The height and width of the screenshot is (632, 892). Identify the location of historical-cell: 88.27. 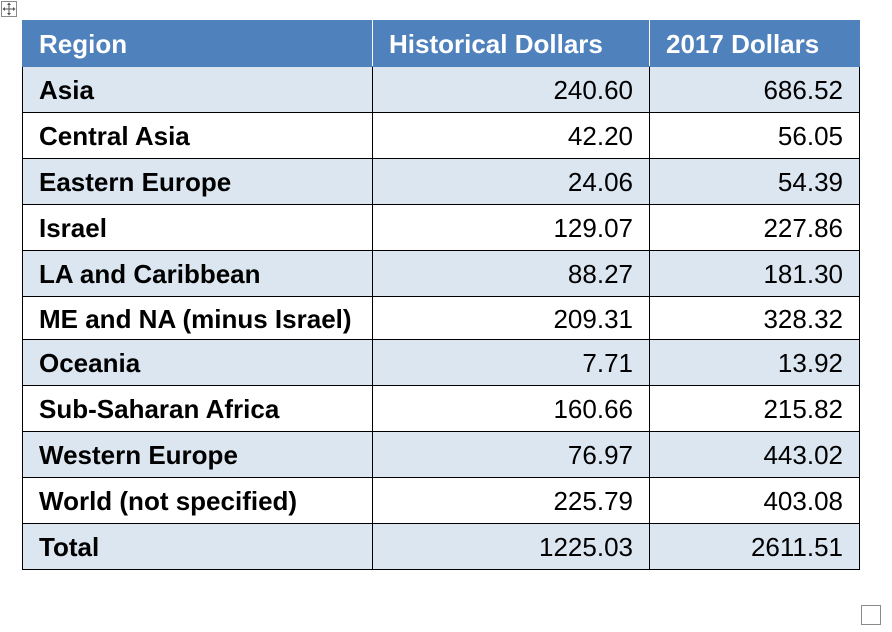
(511, 273).